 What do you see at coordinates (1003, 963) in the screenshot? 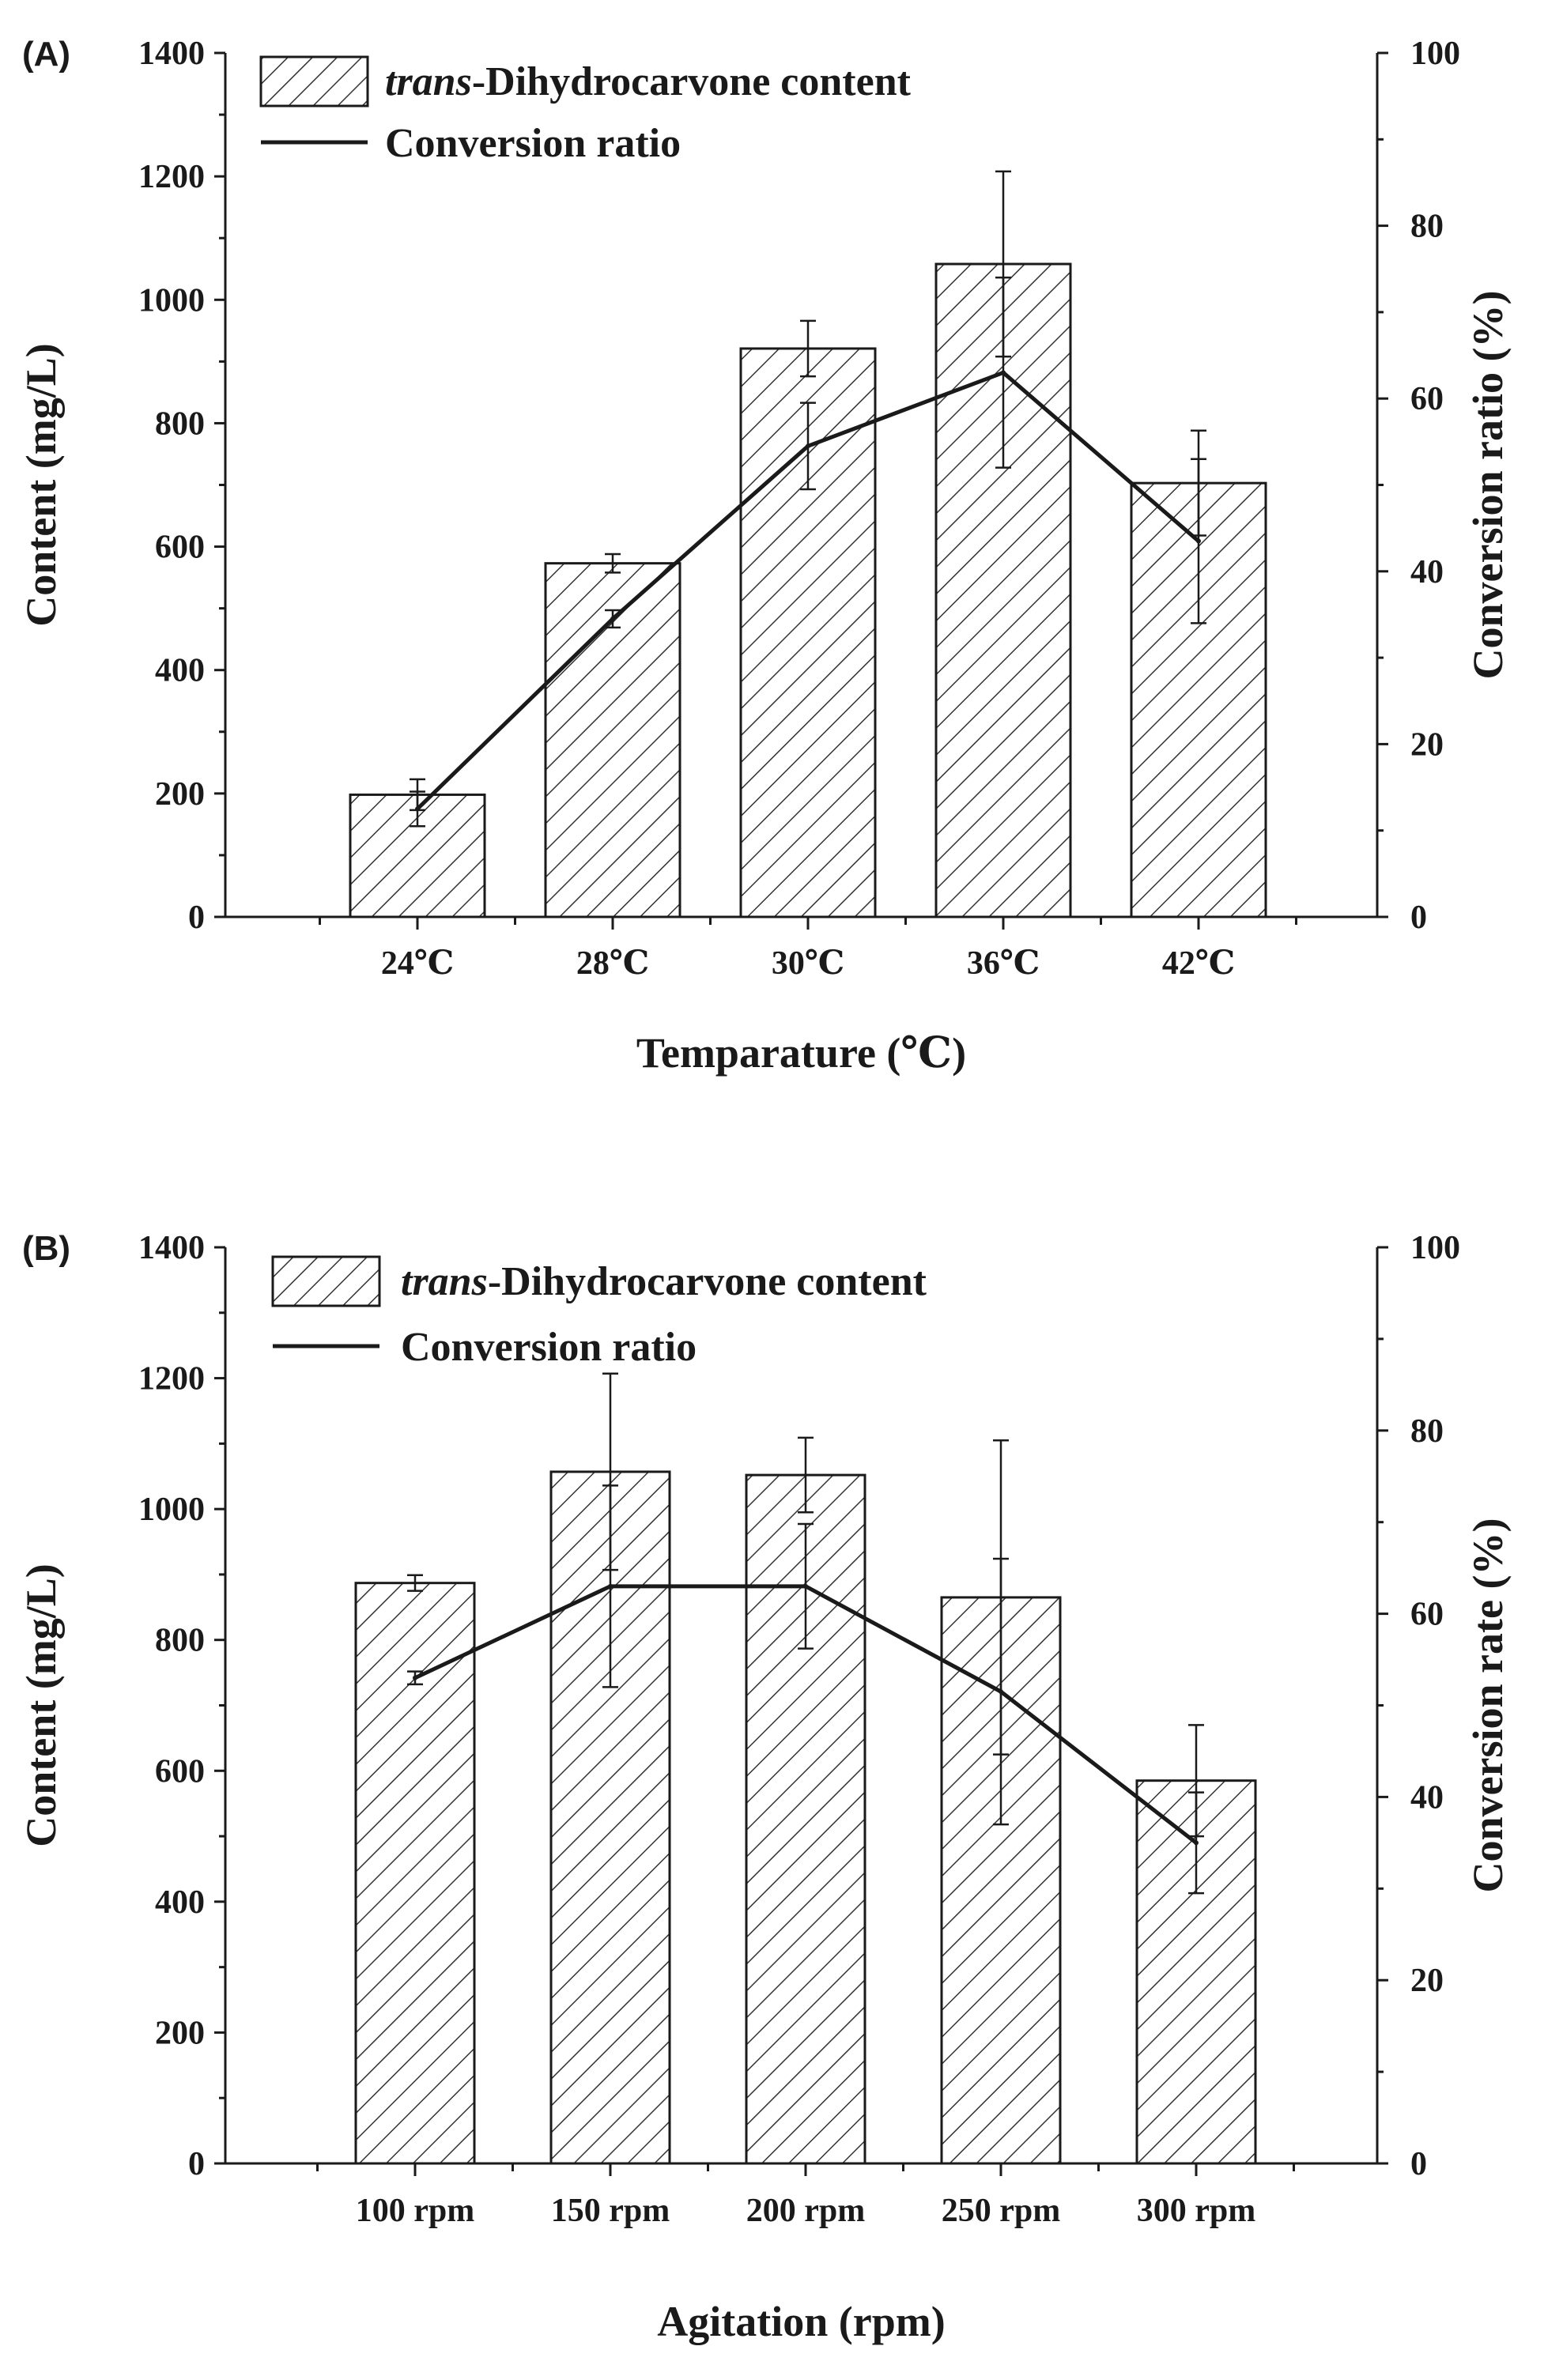
I see `x-tick-label: 36℃` at bounding box center [1003, 963].